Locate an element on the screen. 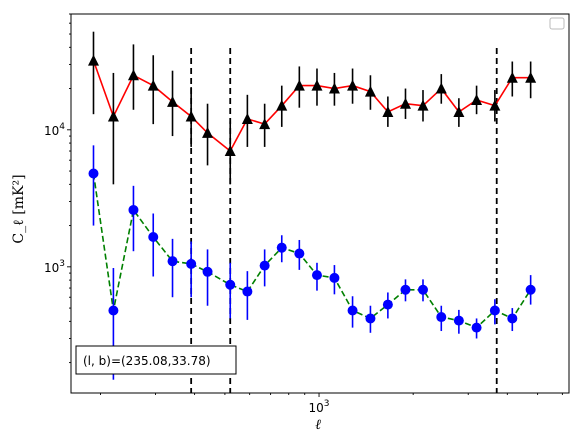 Image resolution: width=580 pixels, height=441 pixels. y-axis-label: C_ℓ [mK²] is located at coordinates (19, 208).